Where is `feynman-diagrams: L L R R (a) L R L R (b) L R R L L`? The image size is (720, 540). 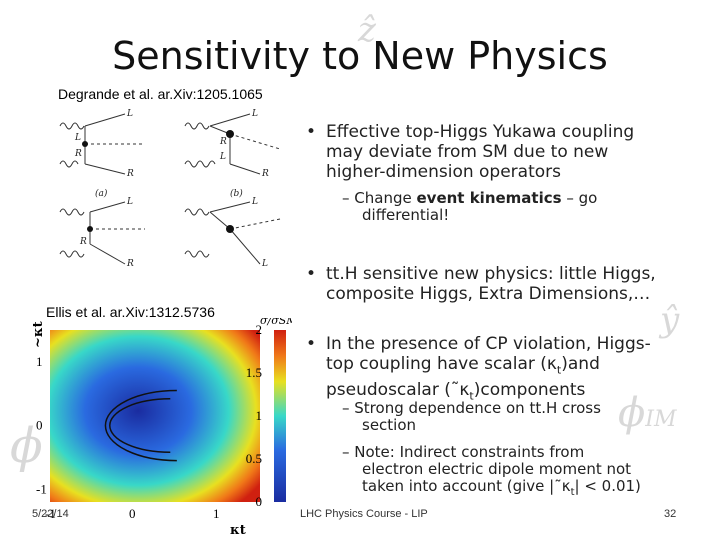 feynman-diagrams: L L R R (a) L R L R (b) L R R L L is located at coordinates (170, 189).